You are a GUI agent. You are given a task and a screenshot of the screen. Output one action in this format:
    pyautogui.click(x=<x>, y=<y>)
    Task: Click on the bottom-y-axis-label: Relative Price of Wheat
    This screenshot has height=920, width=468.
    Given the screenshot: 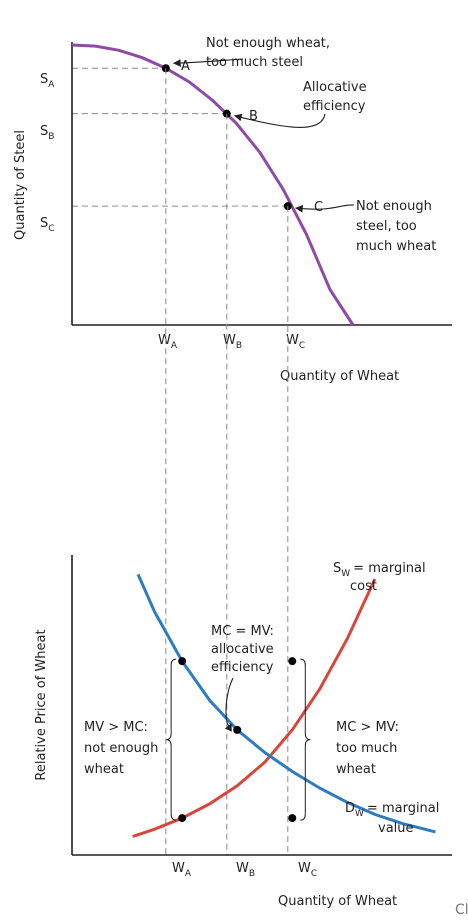 What is the action you would take?
    pyautogui.click(x=41, y=704)
    